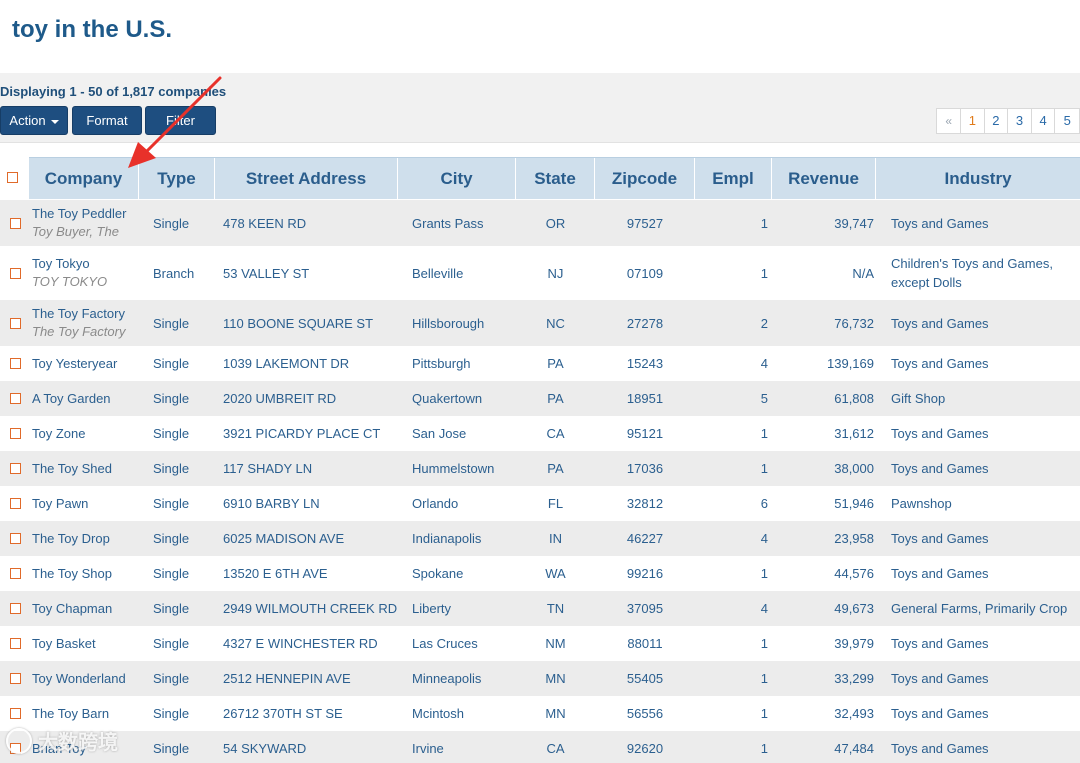 The height and width of the screenshot is (763, 1080). Describe the element at coordinates (645, 747) in the screenshot. I see `zipcode-cell: 92620` at that location.